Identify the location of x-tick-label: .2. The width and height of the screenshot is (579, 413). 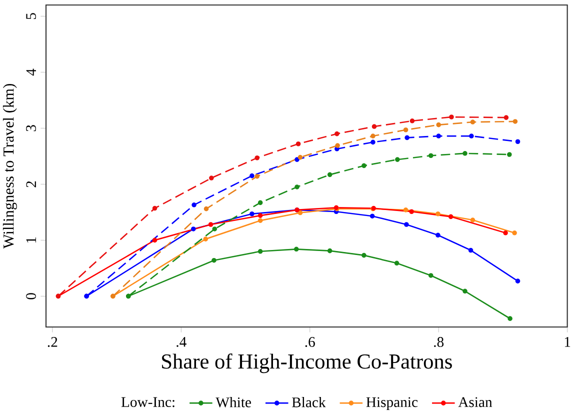
(53, 342).